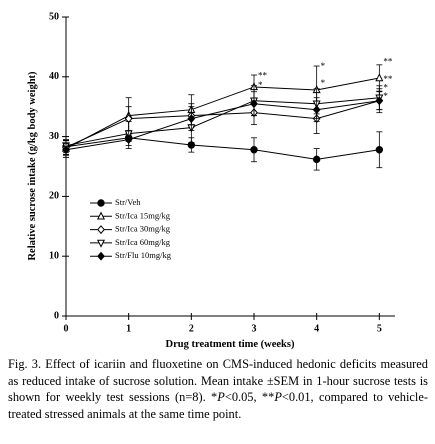 The image size is (435, 444). What do you see at coordinates (128, 328) in the screenshot?
I see `x-tick-label: 1` at bounding box center [128, 328].